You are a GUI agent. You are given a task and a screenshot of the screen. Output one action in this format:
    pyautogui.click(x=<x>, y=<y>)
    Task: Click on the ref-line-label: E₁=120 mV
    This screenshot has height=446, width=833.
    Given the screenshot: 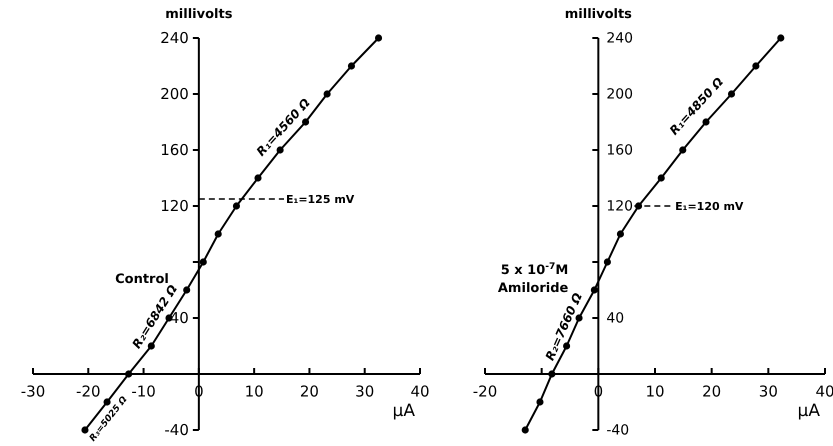 What is the action you would take?
    pyautogui.click(x=709, y=206)
    